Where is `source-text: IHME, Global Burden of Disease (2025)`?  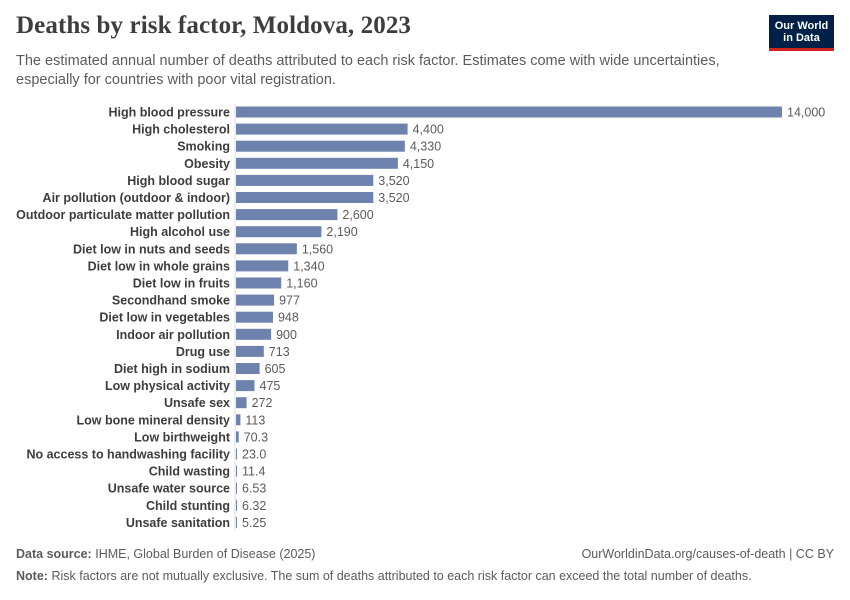 source-text: IHME, Global Burden of Disease (2025) is located at coordinates (205, 554).